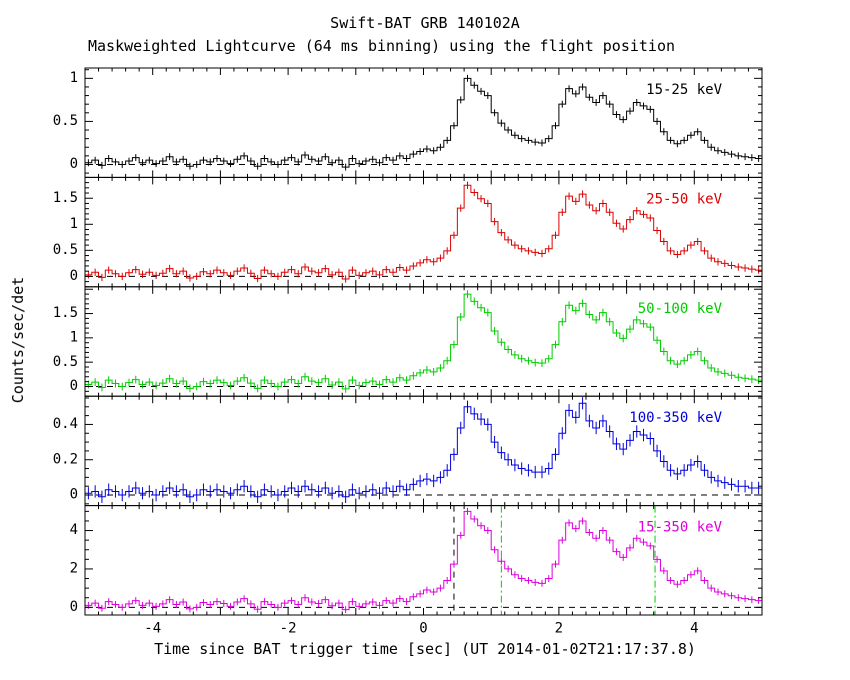 The width and height of the screenshot is (850, 680). What do you see at coordinates (18, 340) in the screenshot?
I see `y-axis-label: Counts/sec/det` at bounding box center [18, 340].